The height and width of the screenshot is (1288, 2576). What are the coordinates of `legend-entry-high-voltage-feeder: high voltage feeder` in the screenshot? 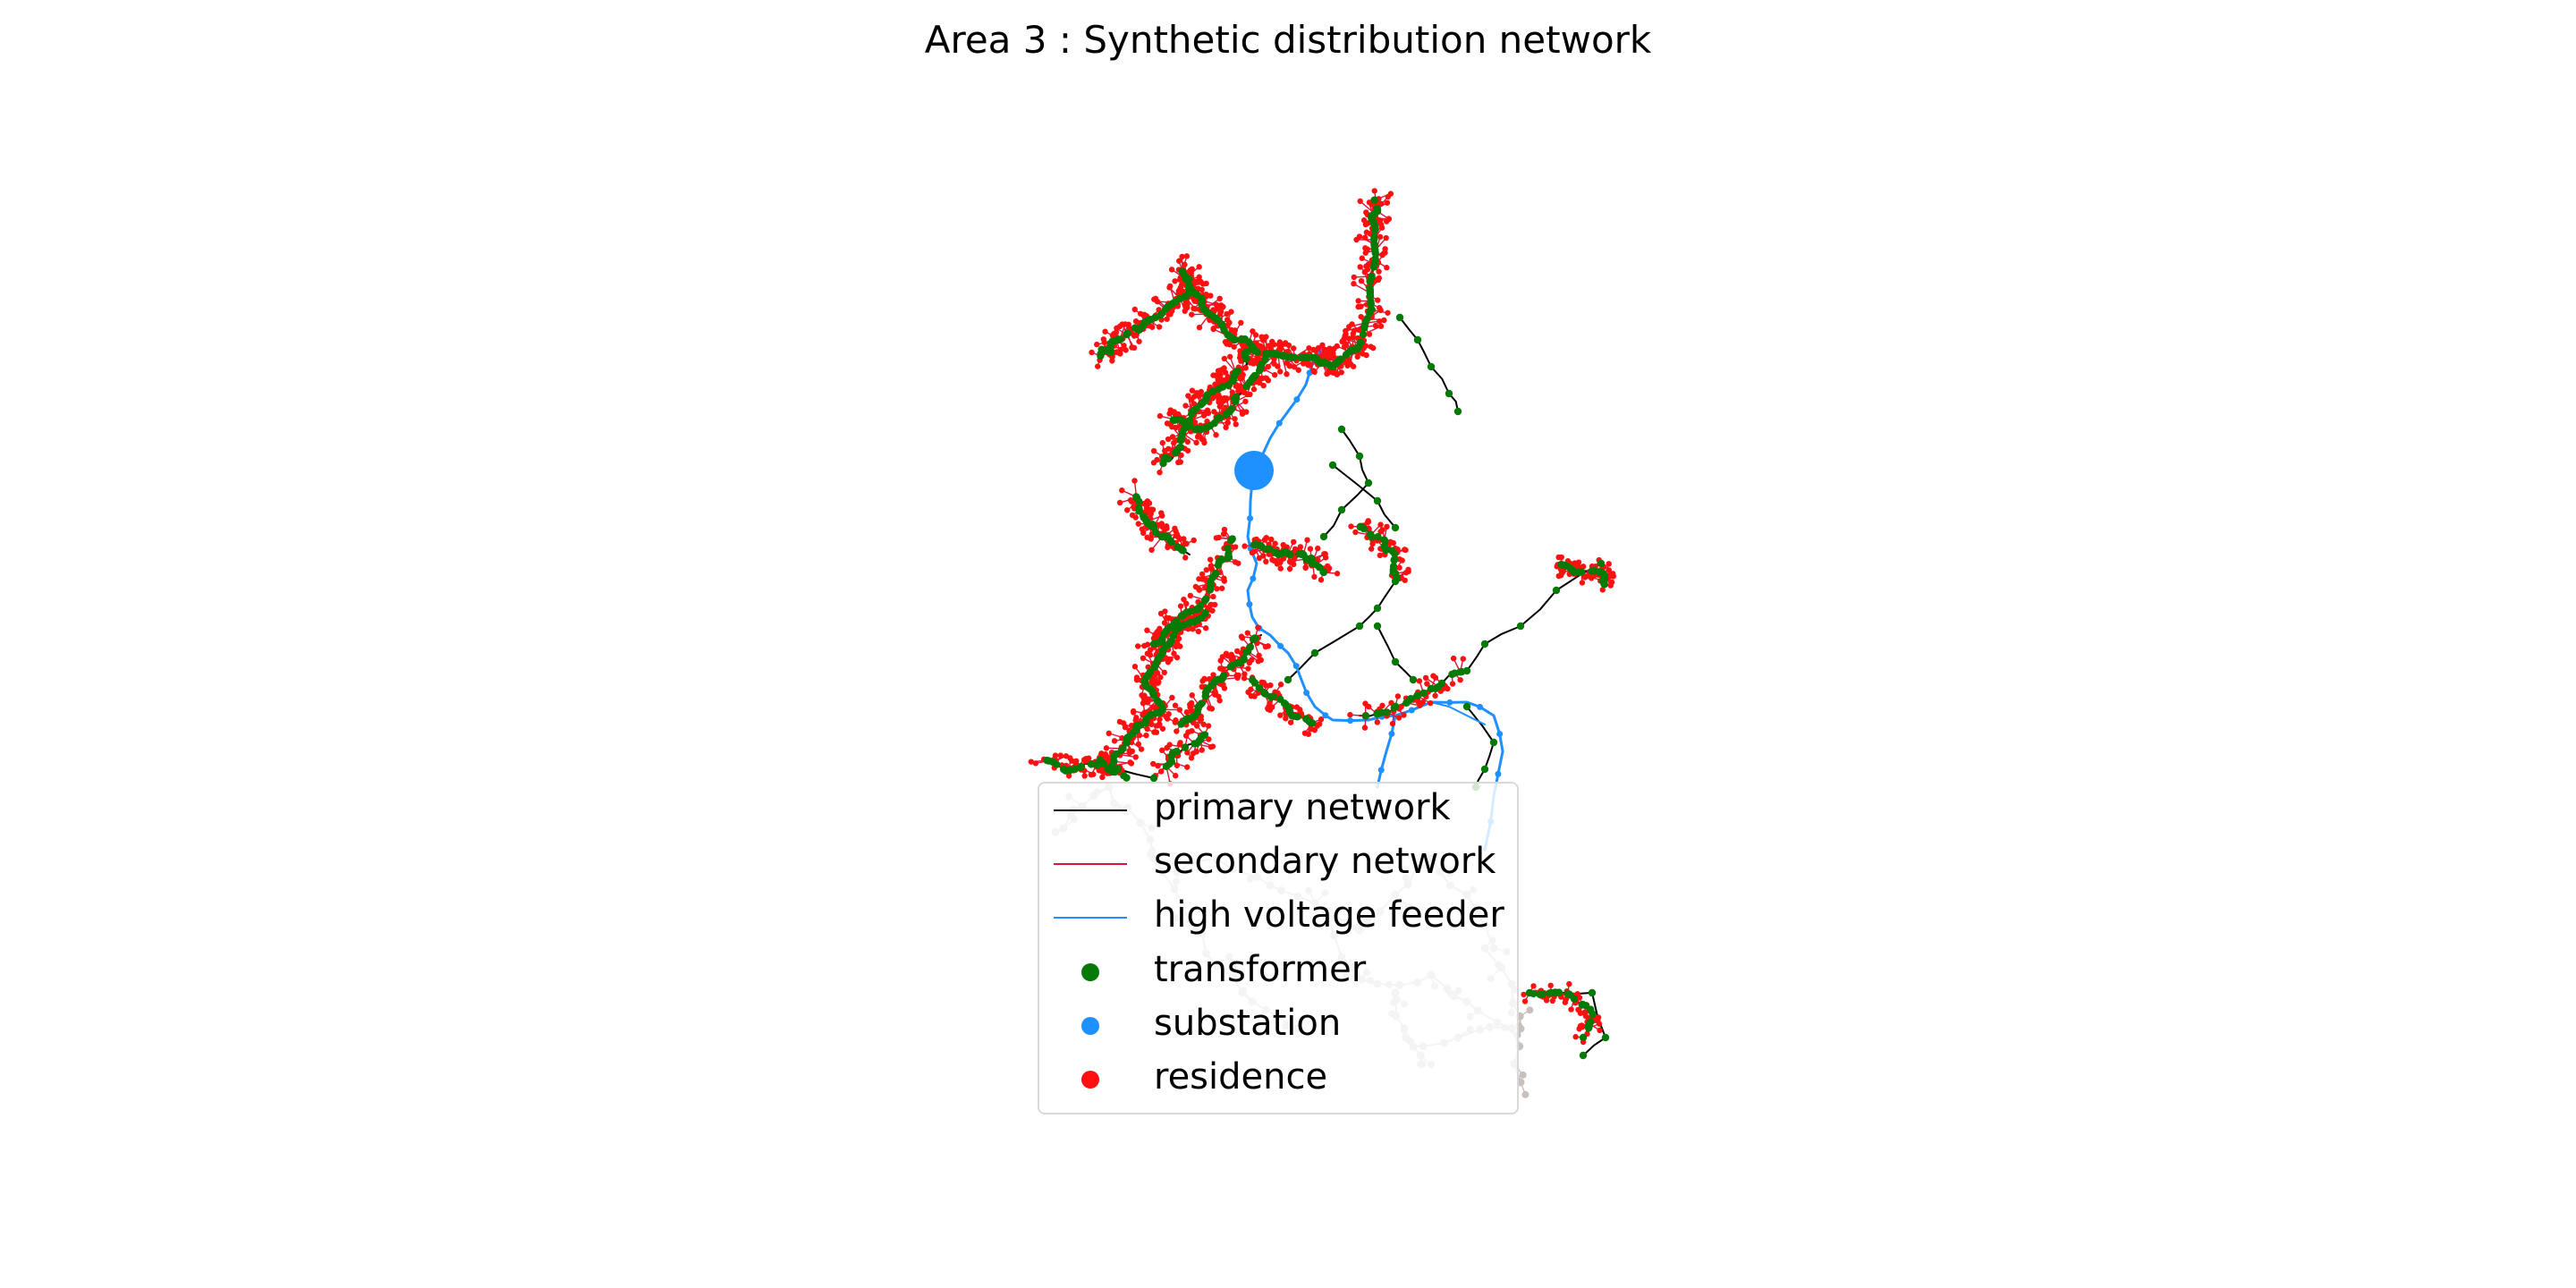 It's located at (1278, 918).